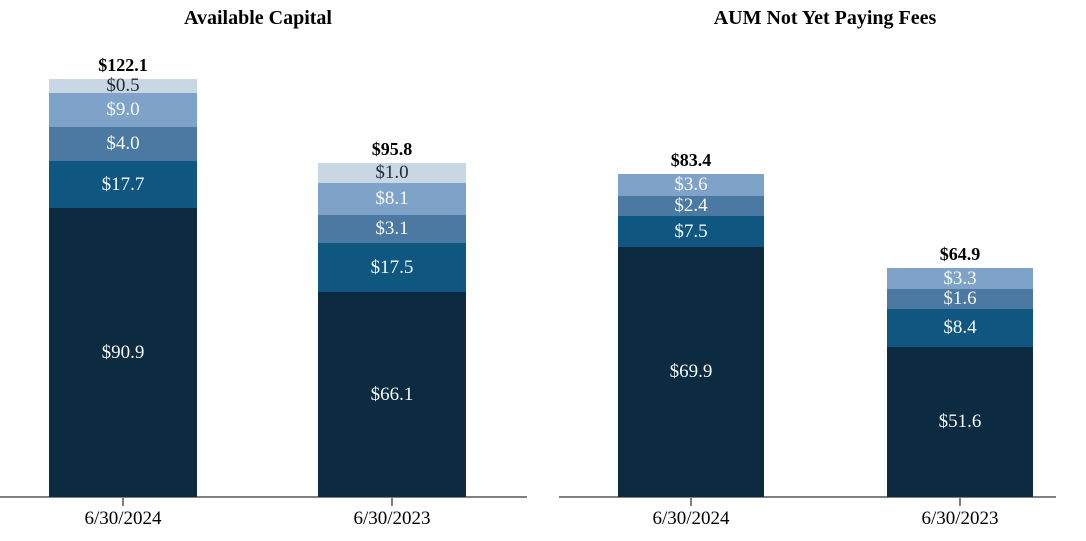  Describe the element at coordinates (258, 18) in the screenshot. I see `chart-title-available-capital: Available Capital` at that location.